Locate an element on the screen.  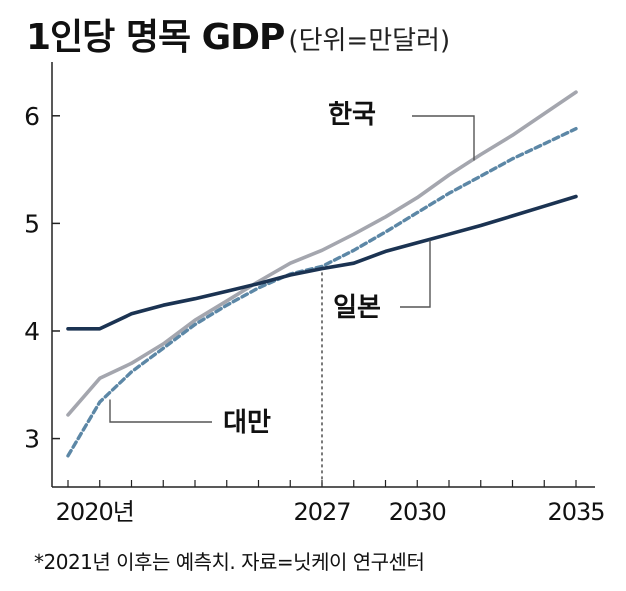
series-leader-일본 is located at coordinates (415, 274).